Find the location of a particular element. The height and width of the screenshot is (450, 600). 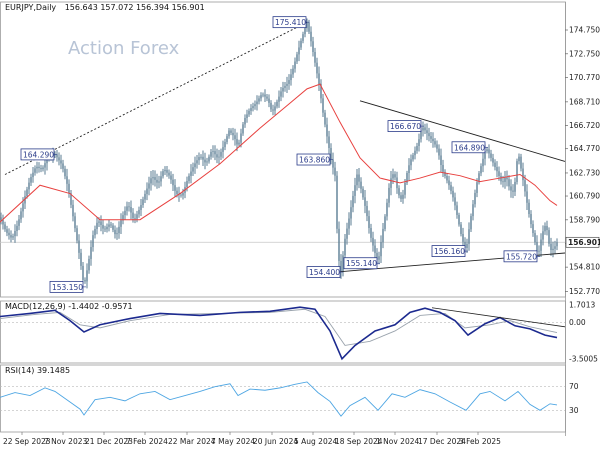

rsi-line is located at coordinates (279, 399).